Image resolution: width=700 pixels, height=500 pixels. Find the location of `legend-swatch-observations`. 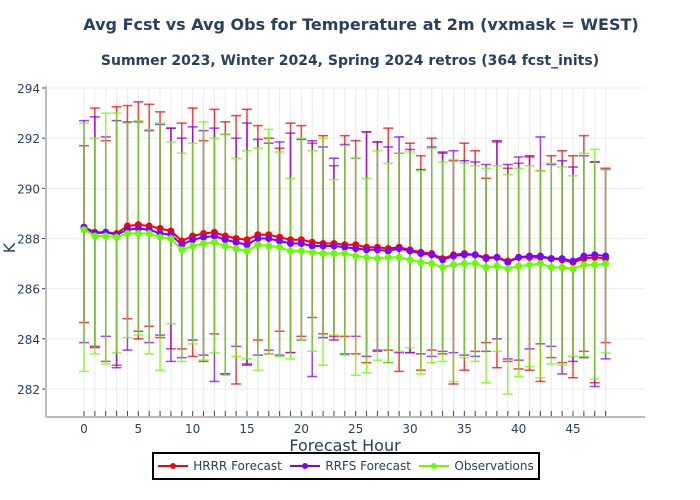

legend-swatch-observations is located at coordinates (434, 466).